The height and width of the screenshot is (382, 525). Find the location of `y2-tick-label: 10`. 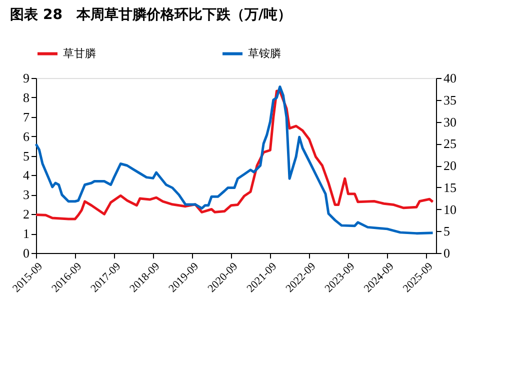

y2-tick-label: 10 is located at coordinates (450, 209).